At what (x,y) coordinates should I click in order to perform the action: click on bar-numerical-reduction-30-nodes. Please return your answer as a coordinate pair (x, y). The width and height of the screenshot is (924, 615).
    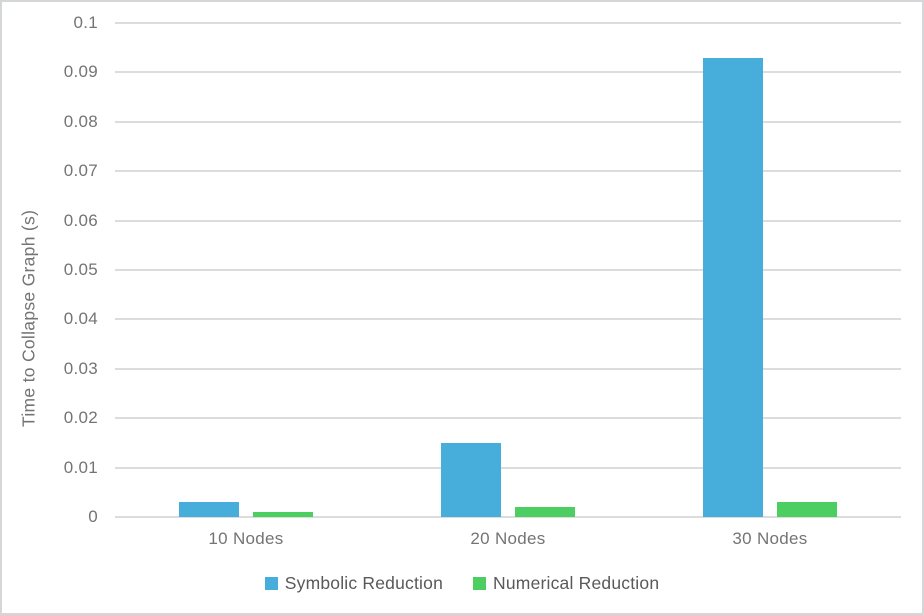
    Looking at the image, I should click on (807, 509).